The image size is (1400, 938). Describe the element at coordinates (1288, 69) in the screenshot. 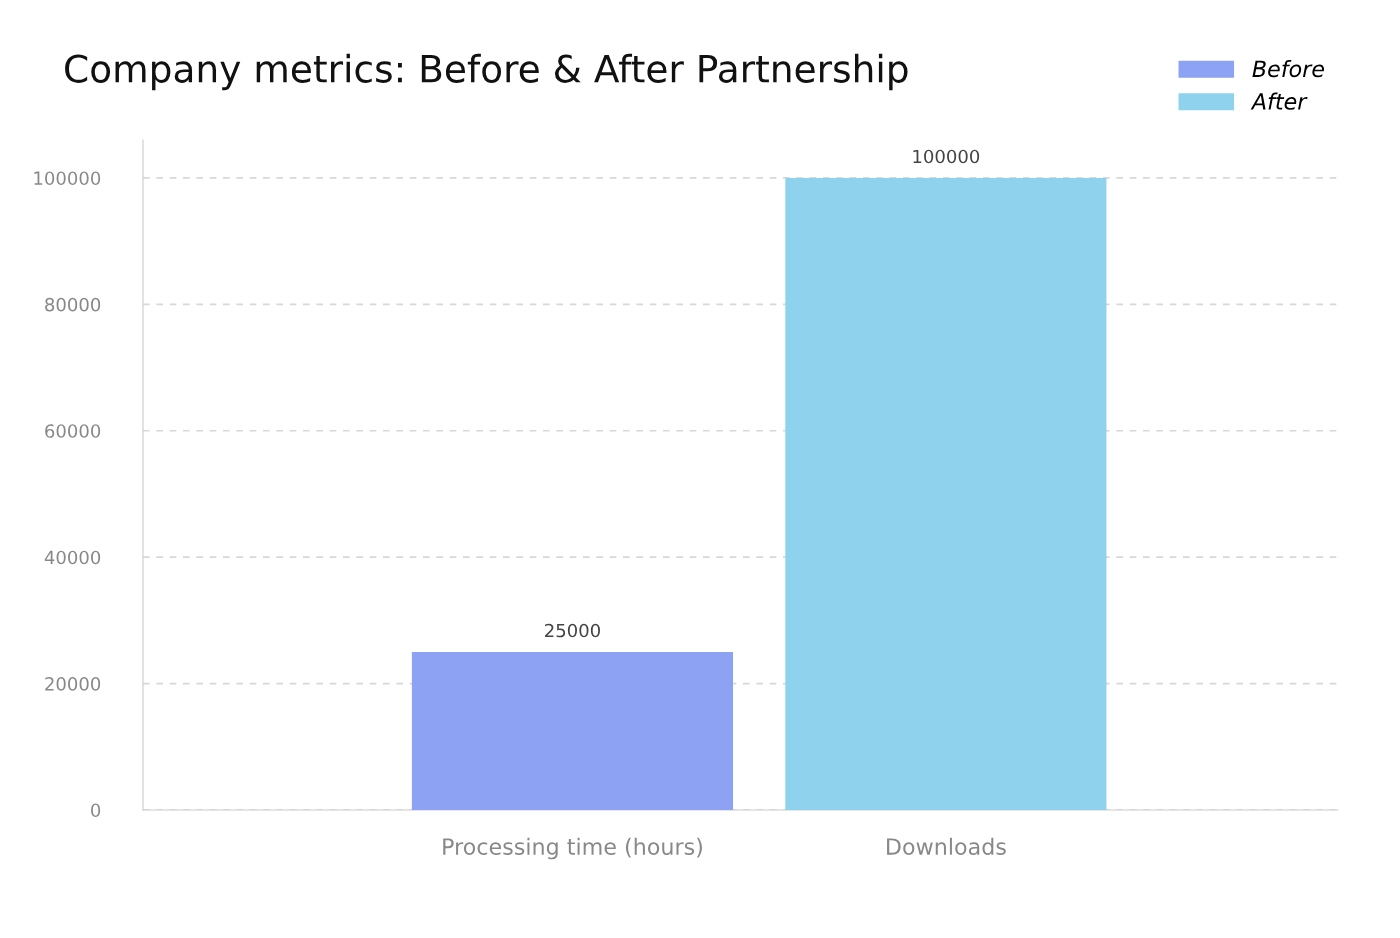

I see `legend-label: Before` at that location.